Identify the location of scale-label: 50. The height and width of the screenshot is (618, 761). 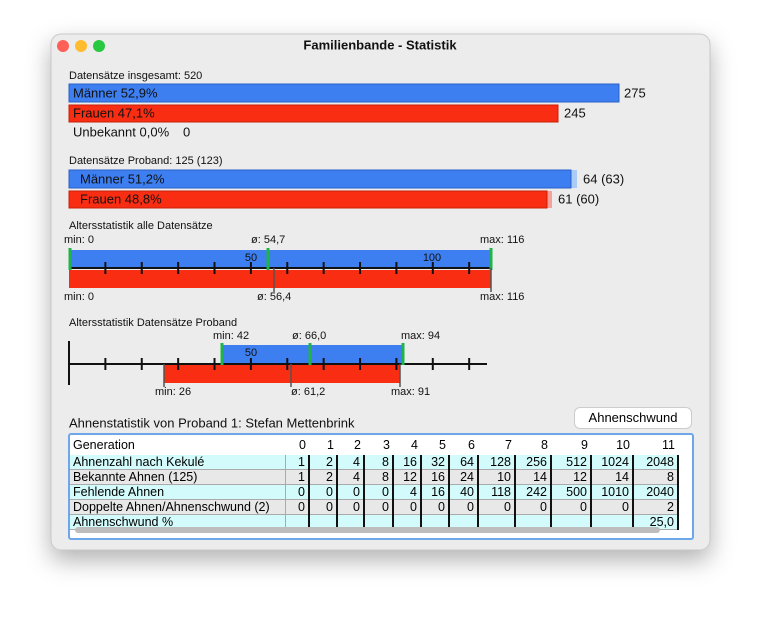
(251, 353).